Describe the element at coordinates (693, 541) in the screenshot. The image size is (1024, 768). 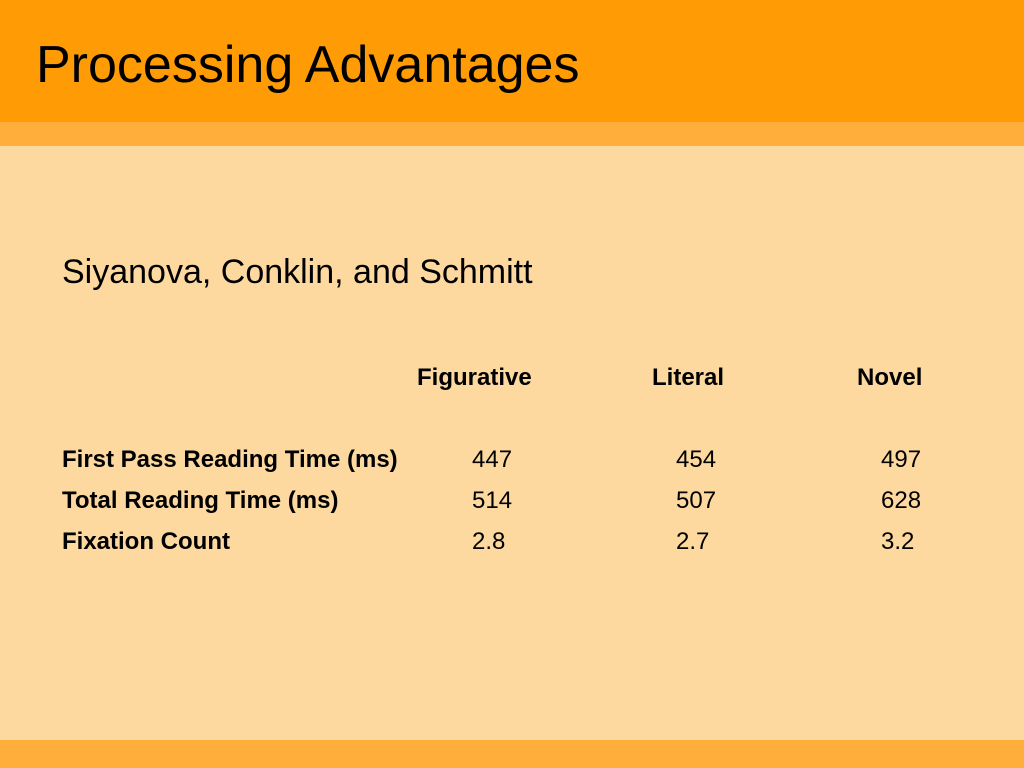
I see `table-cell: 2.7` at that location.